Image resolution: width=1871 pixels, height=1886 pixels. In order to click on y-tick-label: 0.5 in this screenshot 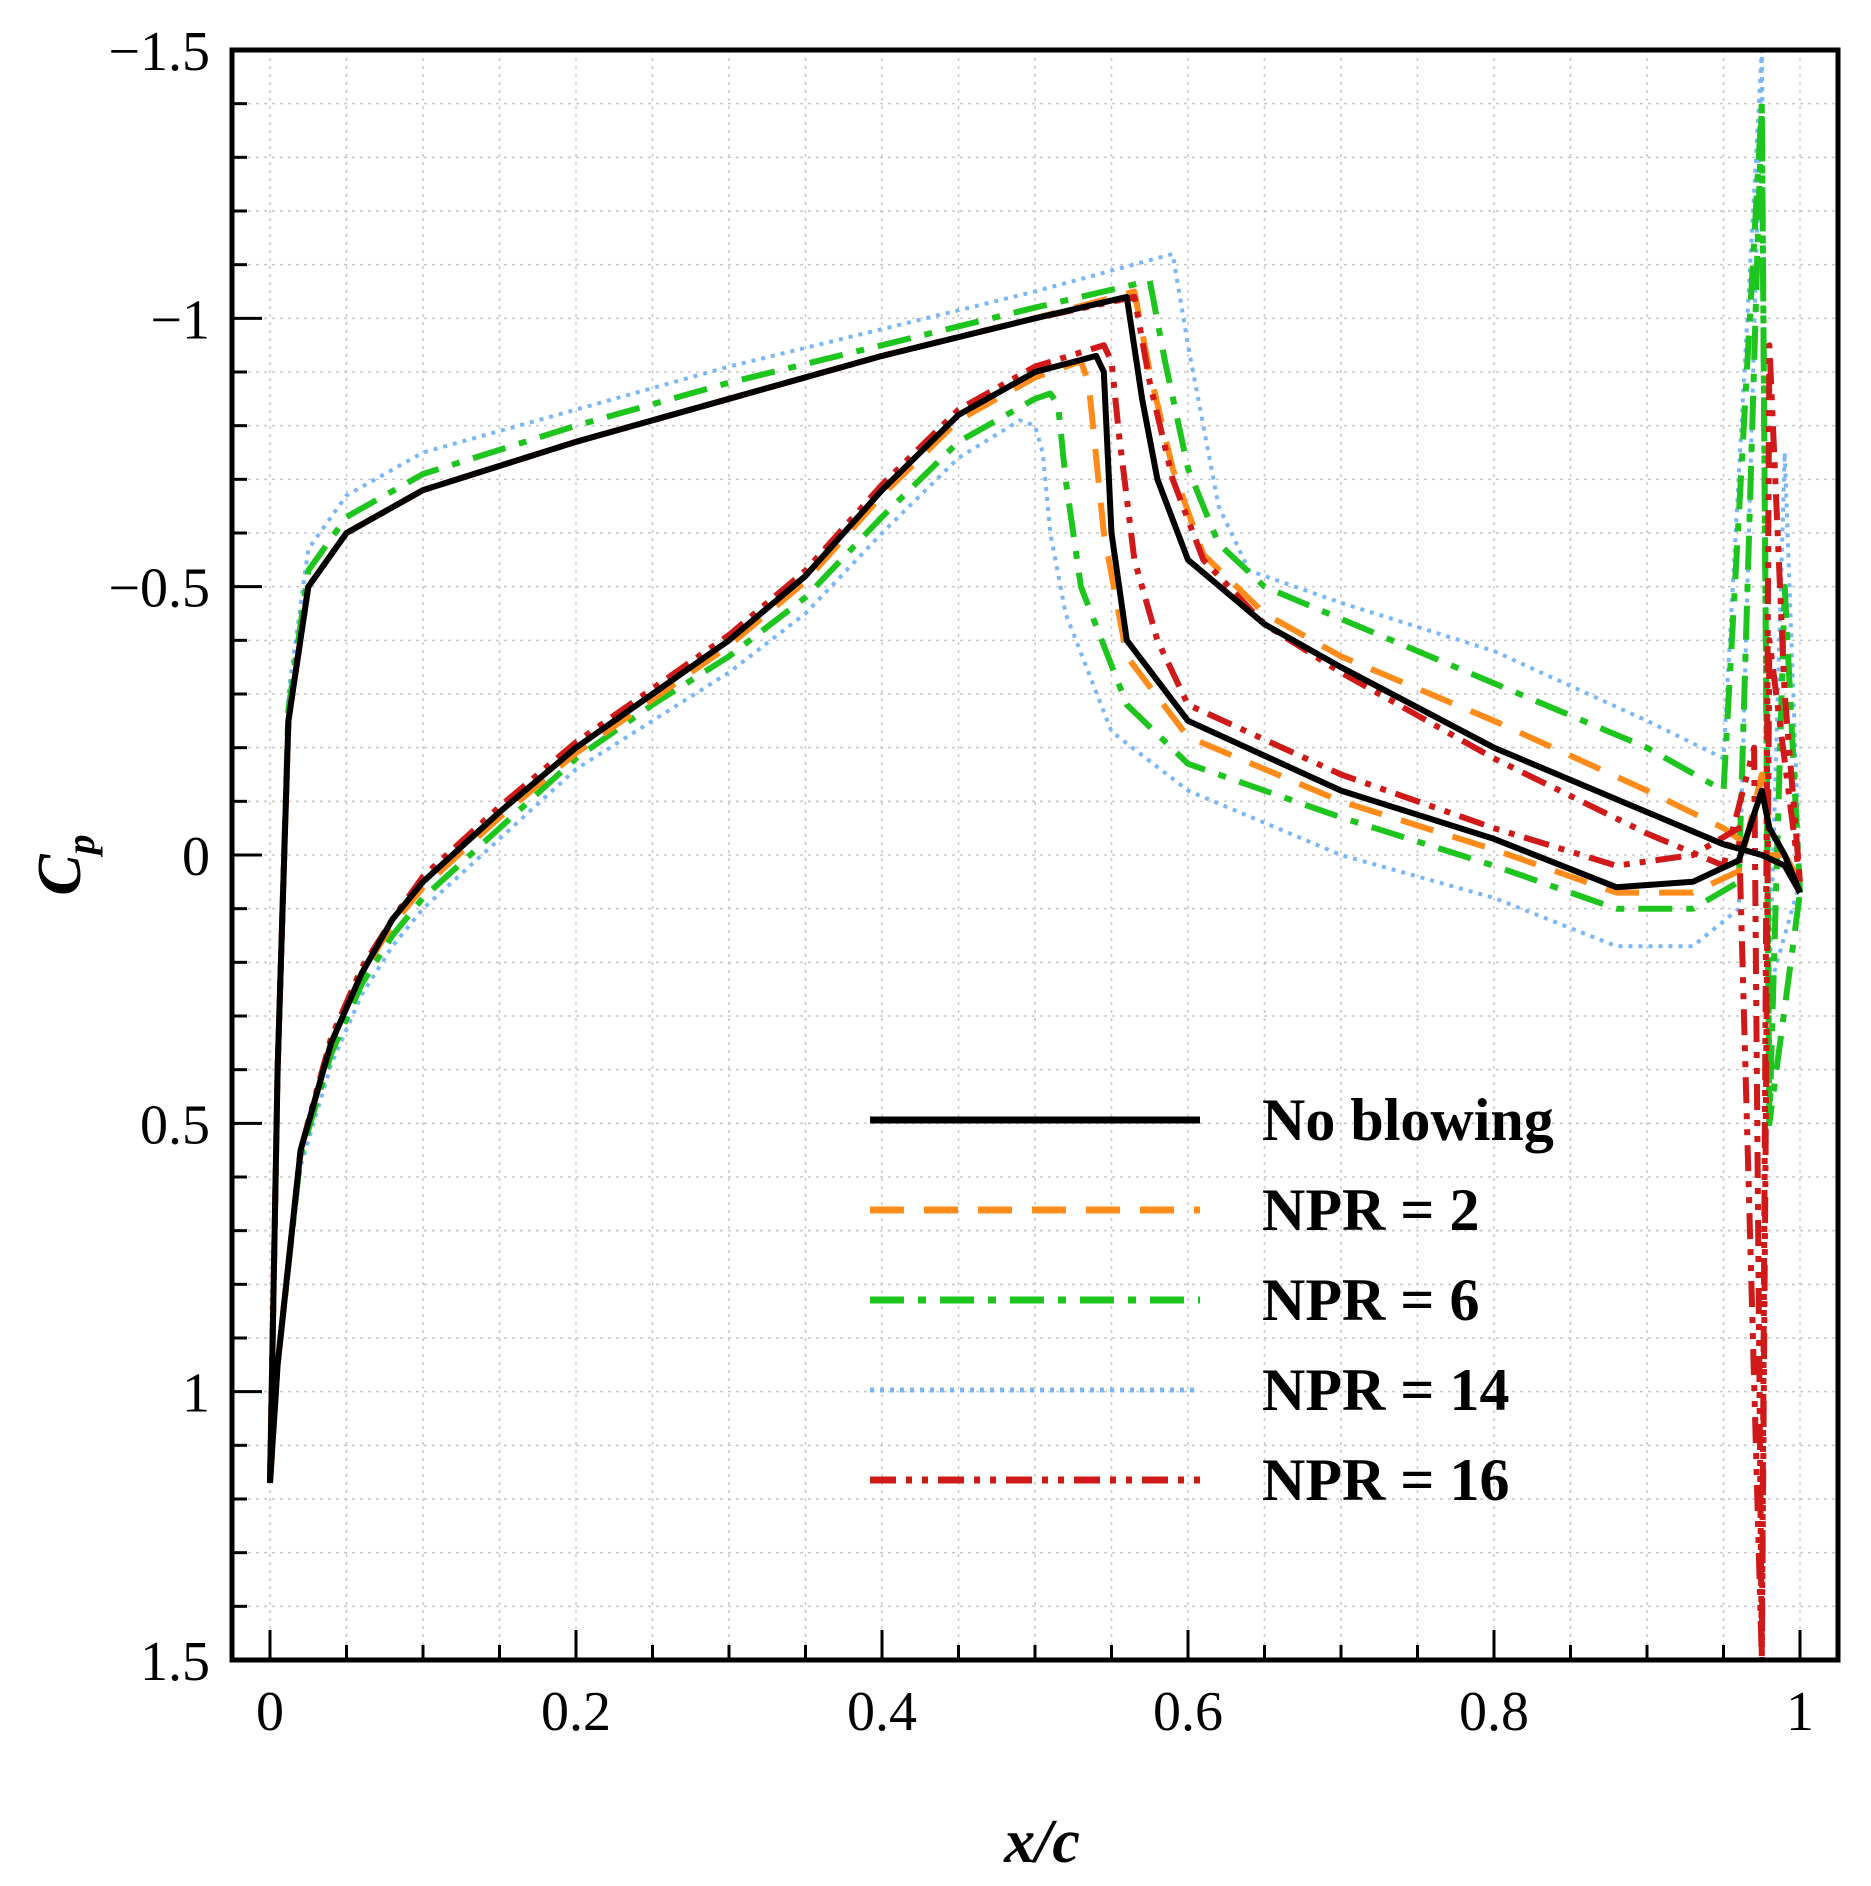, I will do `click(175, 1125)`.